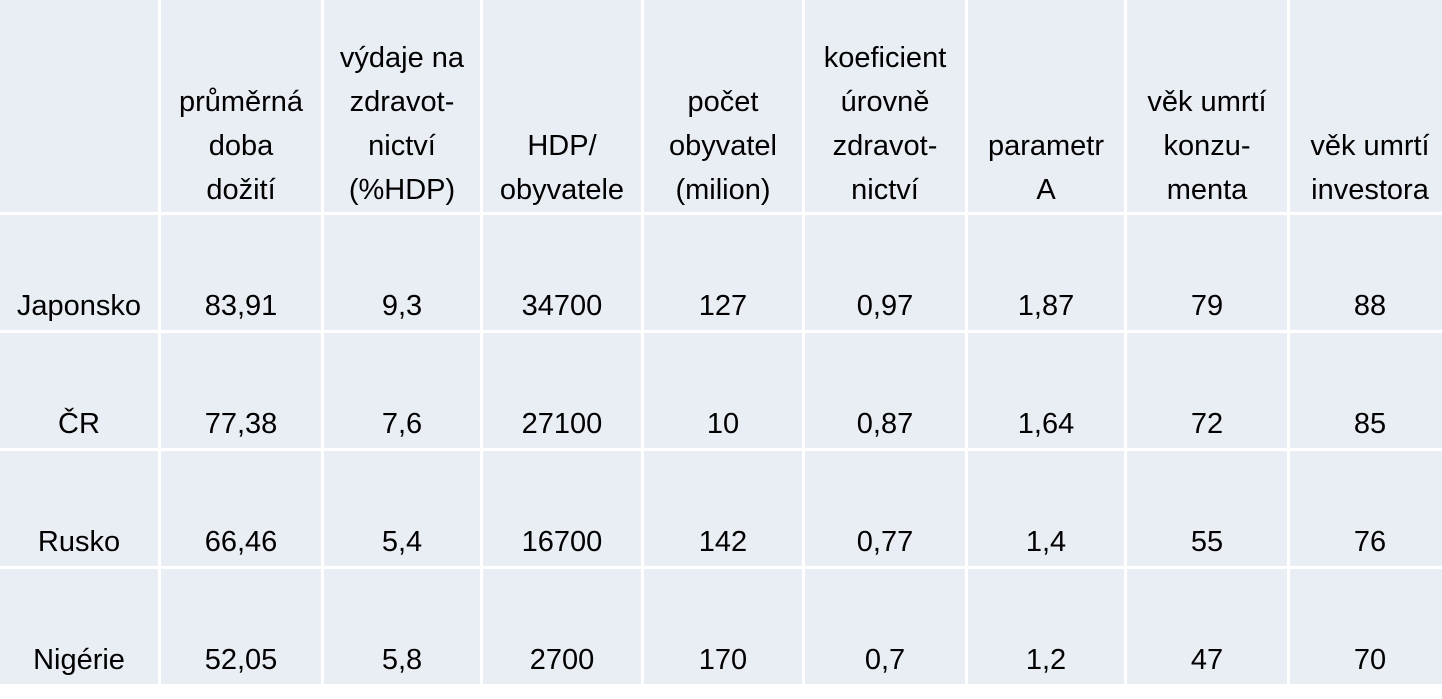 Image resolution: width=1442 pixels, height=699 pixels. What do you see at coordinates (723, 272) in the screenshot?
I see `data-cell: 127` at bounding box center [723, 272].